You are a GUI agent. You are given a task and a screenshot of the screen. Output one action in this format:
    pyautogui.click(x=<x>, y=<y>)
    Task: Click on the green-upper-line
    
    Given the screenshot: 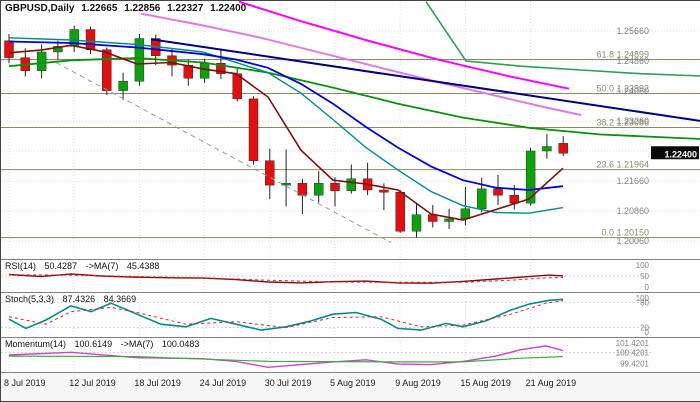 What is the action you would take?
    pyautogui.click(x=562, y=39)
    